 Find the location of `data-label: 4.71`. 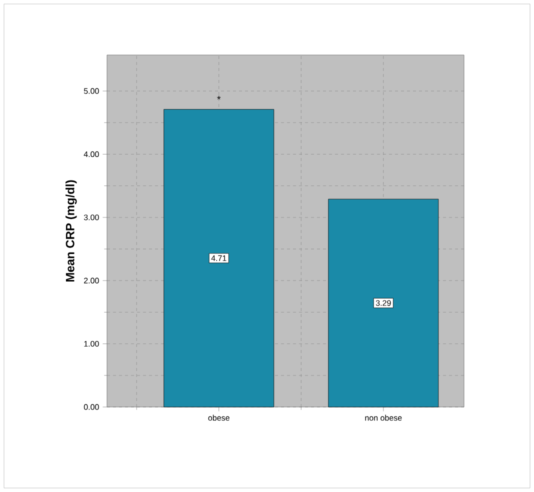

data-label: 4.71 is located at coordinates (218, 258).